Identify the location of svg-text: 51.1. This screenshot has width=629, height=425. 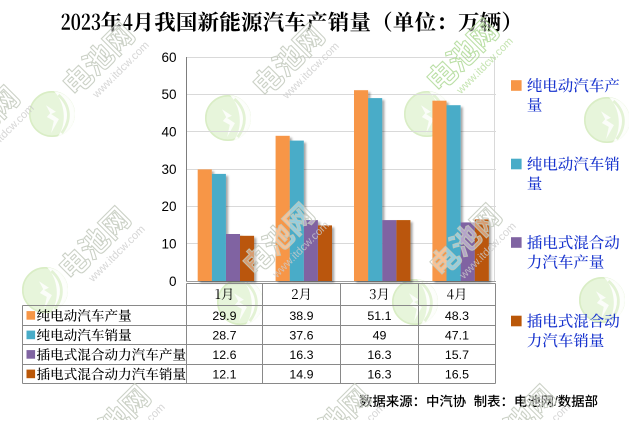
(379, 316).